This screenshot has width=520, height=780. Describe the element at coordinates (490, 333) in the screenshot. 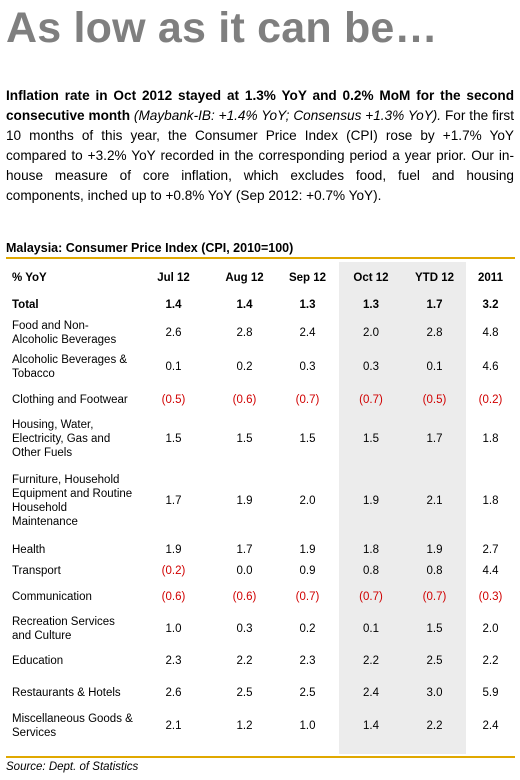

I see `cell-value: 4.8` at that location.